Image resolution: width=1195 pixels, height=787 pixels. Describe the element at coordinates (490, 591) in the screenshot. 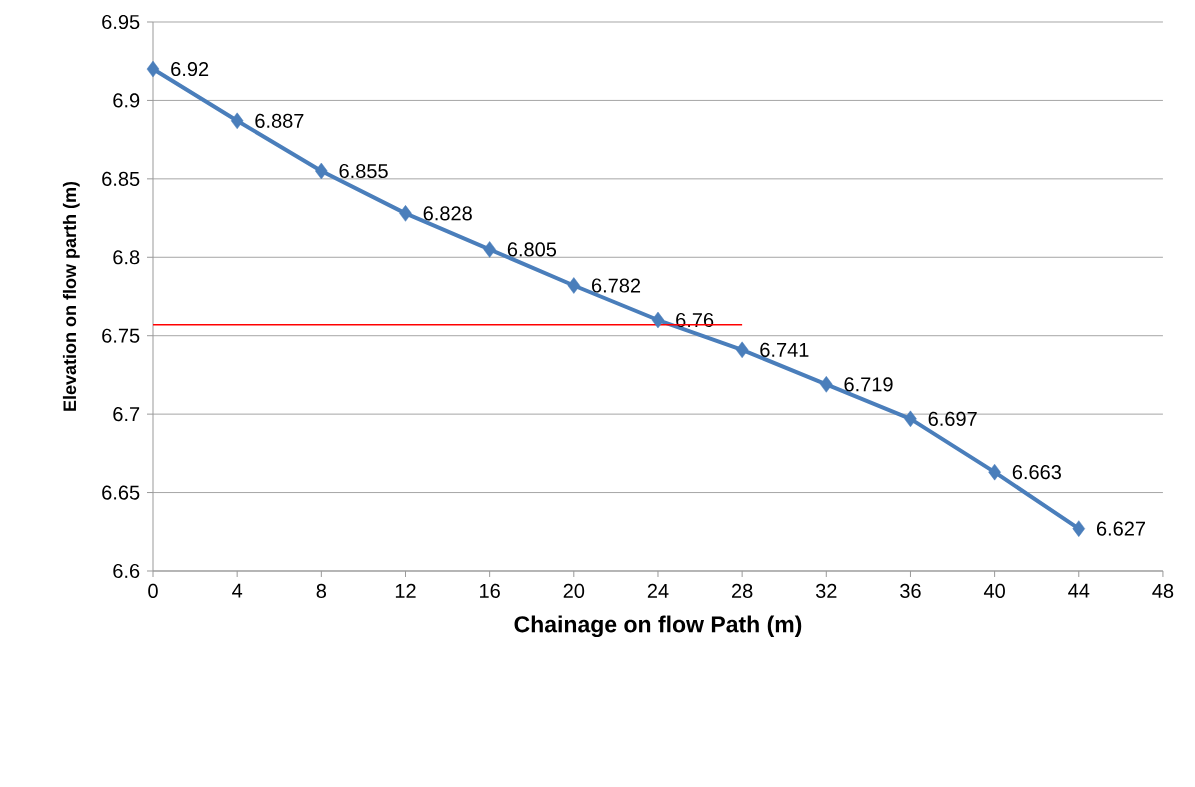

I see `x-tick-label: 16` at that location.